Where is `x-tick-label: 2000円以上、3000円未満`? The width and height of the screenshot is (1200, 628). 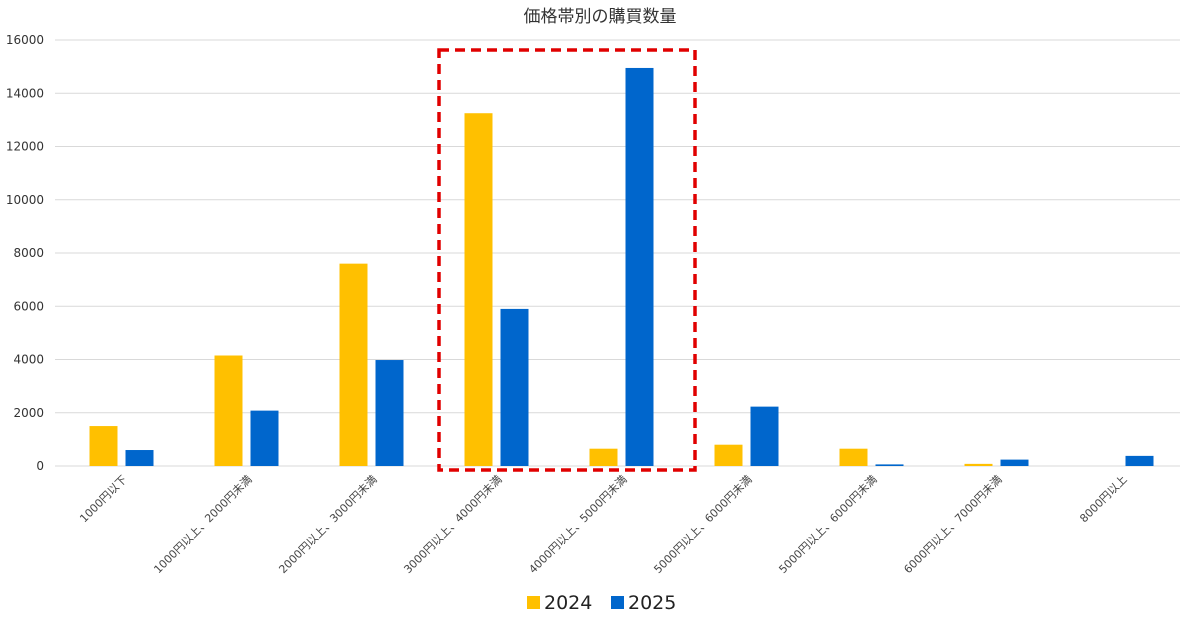 x-tick-label: 2000円以上、3000円未満 is located at coordinates (327, 524).